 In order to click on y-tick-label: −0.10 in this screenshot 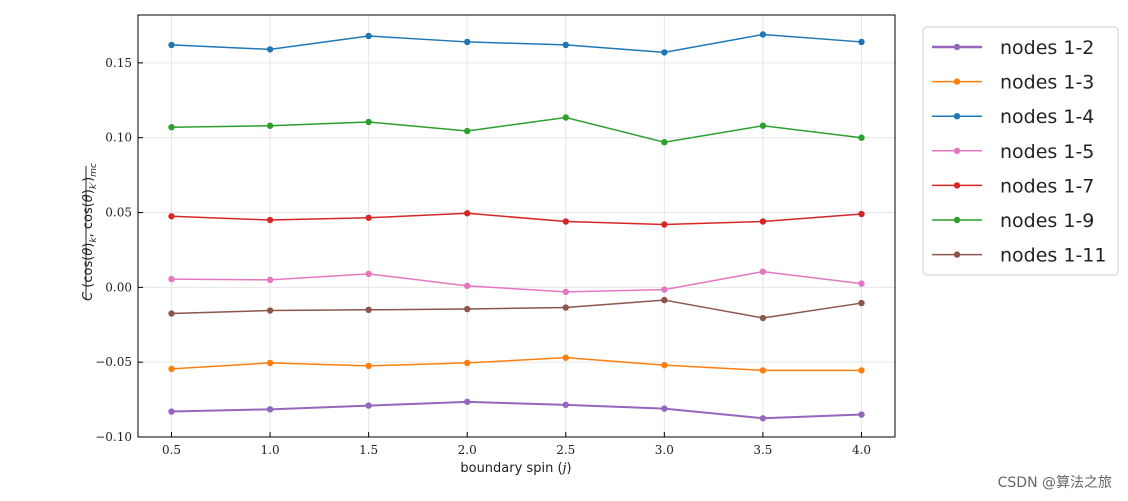, I will do `click(113, 437)`.